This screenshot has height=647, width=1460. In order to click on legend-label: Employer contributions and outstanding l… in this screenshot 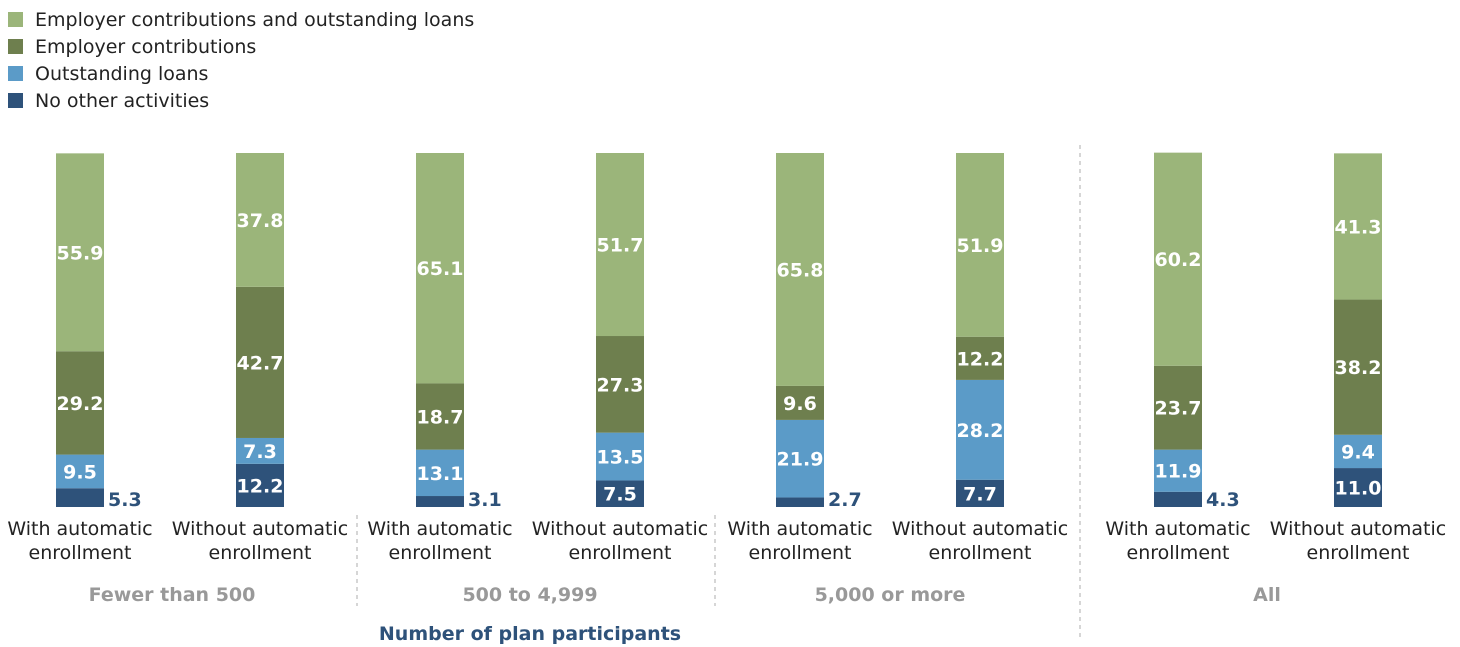, I will do `click(255, 19)`.